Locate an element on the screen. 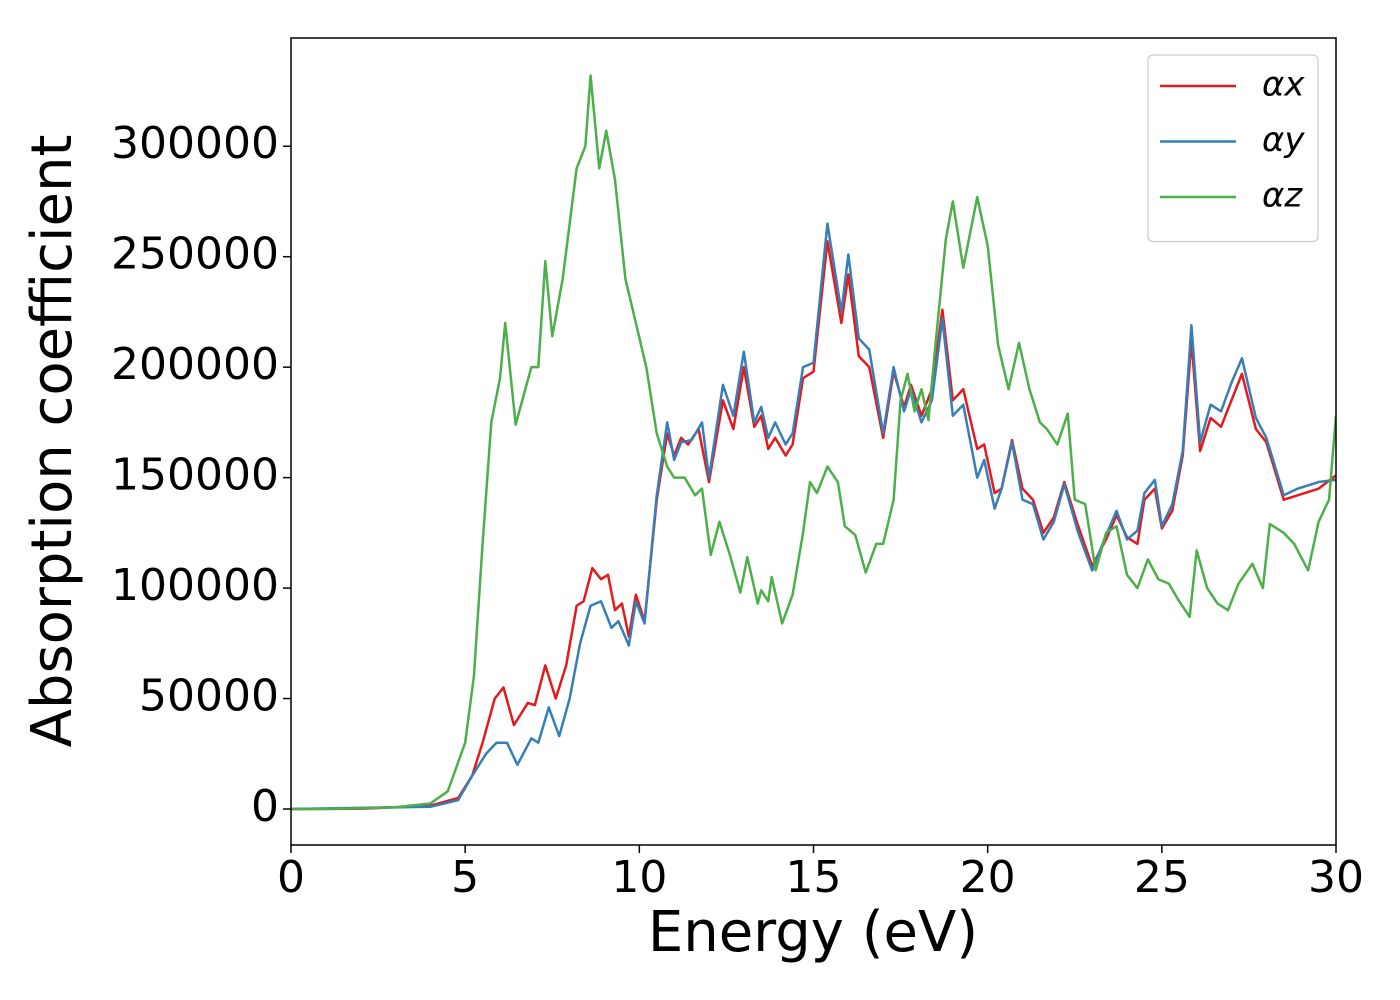 This screenshot has height=1000, width=1400. x-axis-label: Energy (eV) is located at coordinates (813, 932).